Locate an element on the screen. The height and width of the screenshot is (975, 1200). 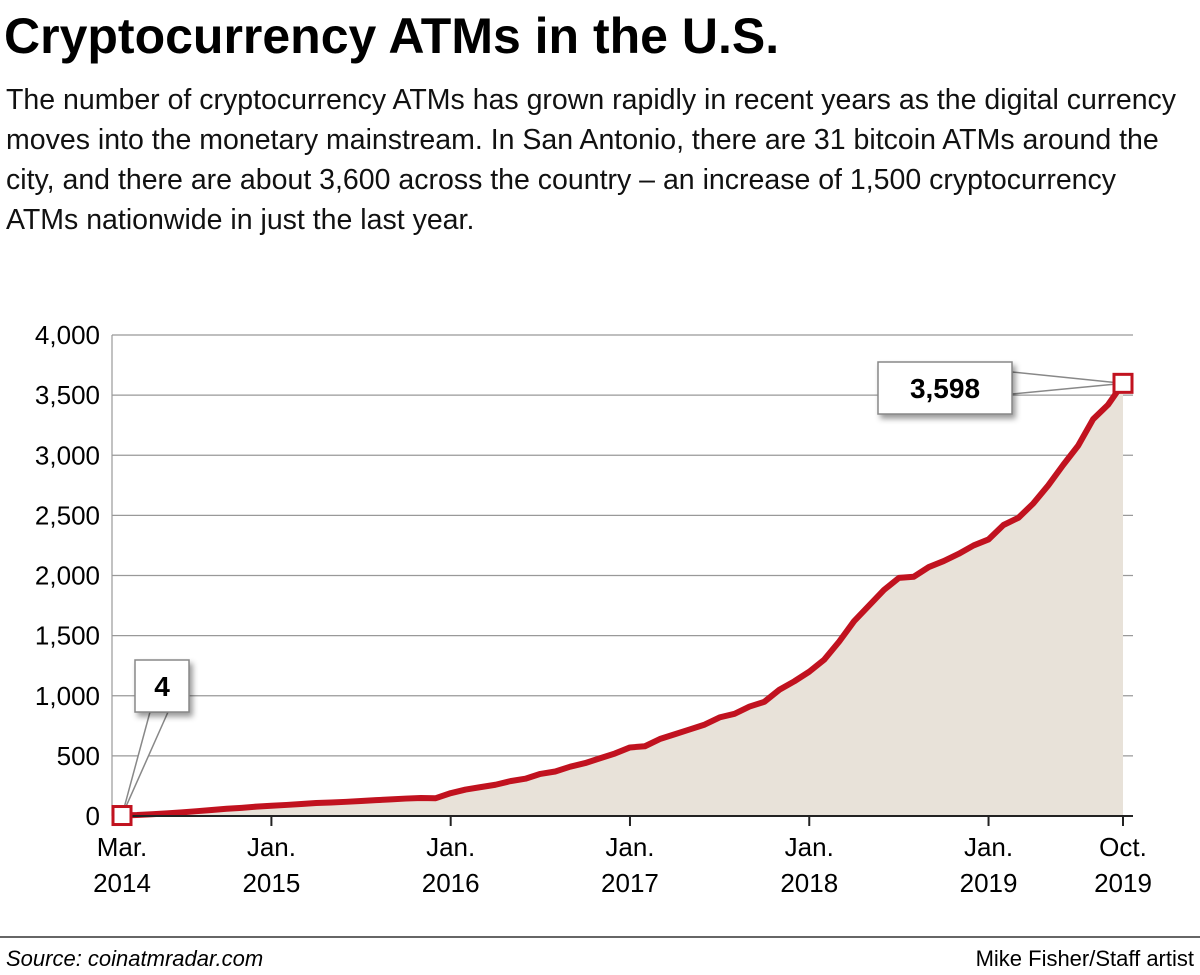
chart-title: Cryptocurrency ATMs in the U.S. is located at coordinates (391, 36).